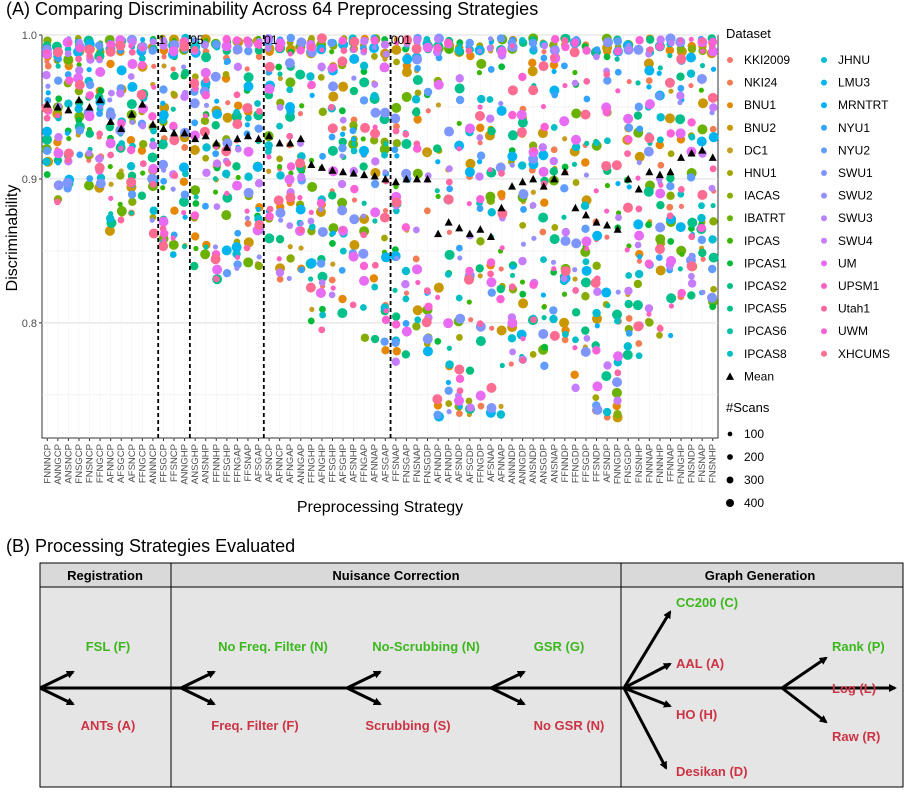 The height and width of the screenshot is (799, 913). What do you see at coordinates (762, 241) in the screenshot?
I see `legend-label: IPCAS` at bounding box center [762, 241].